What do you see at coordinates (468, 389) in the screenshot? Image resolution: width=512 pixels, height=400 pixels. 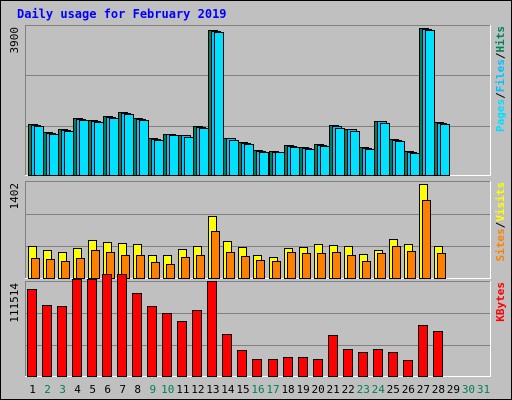 I see `x-tick-label-day-30: 30` at bounding box center [468, 389].